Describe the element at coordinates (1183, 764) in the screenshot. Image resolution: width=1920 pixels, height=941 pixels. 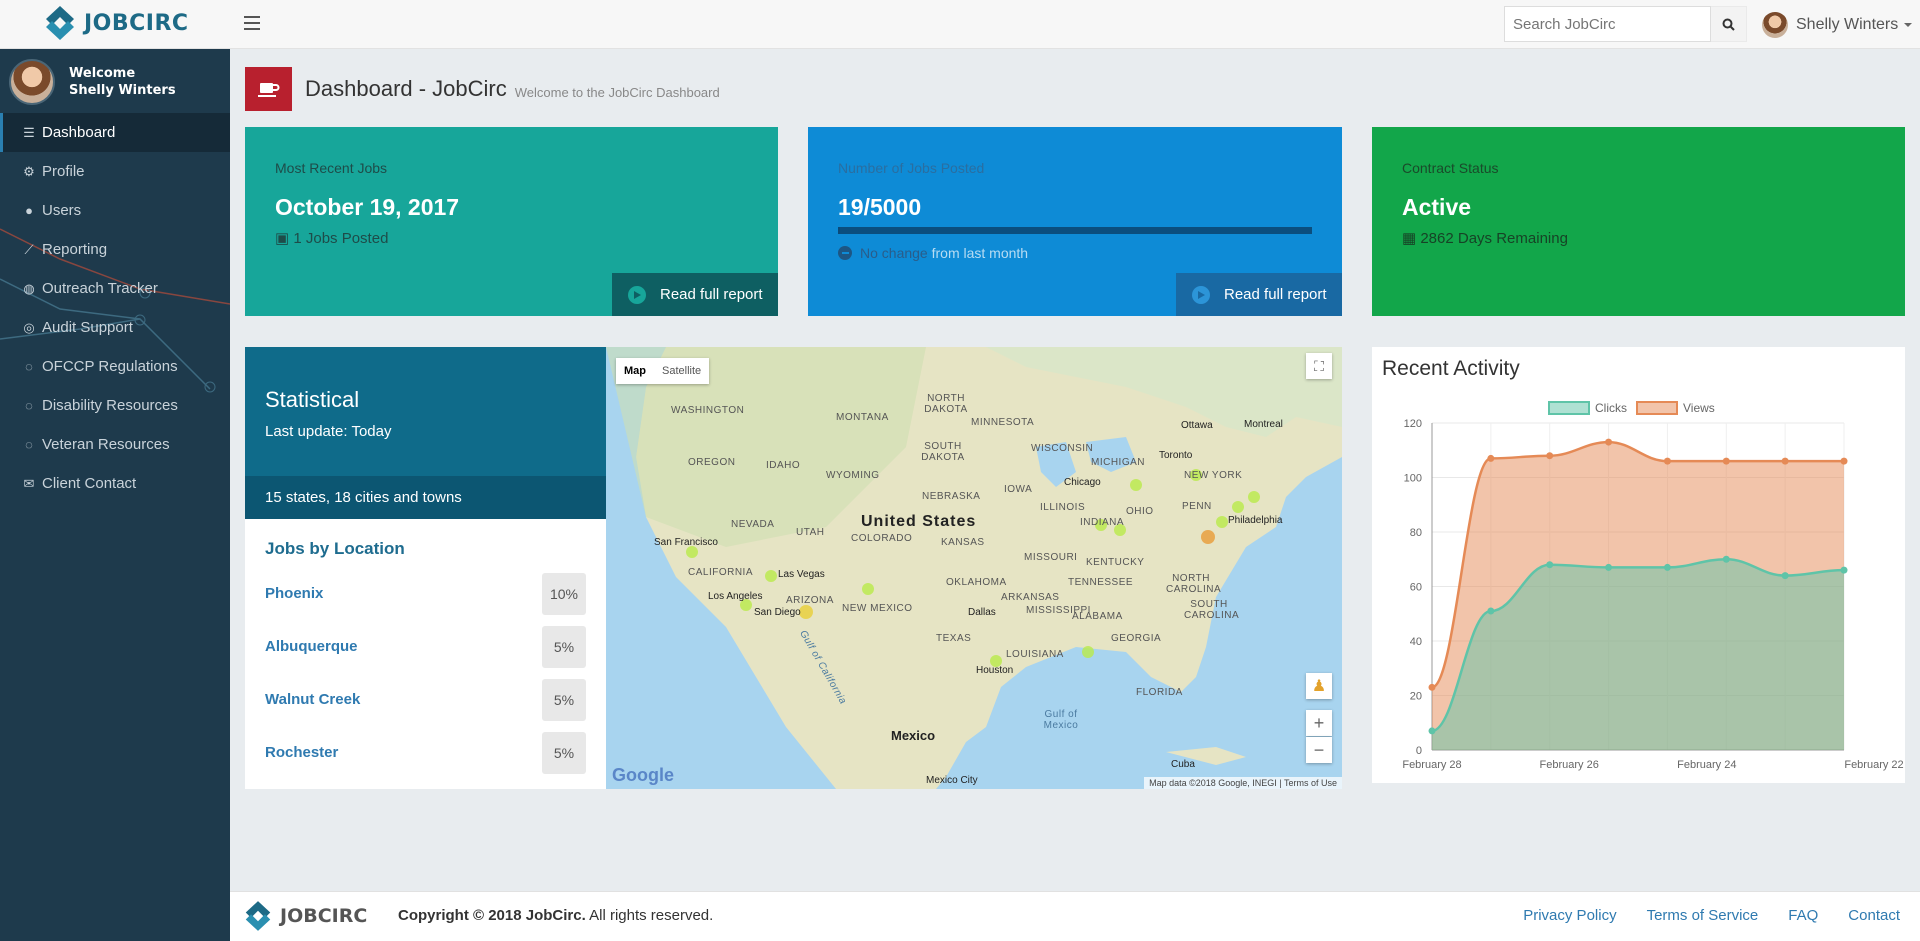
I see `map-city-label: Cuba` at that location.